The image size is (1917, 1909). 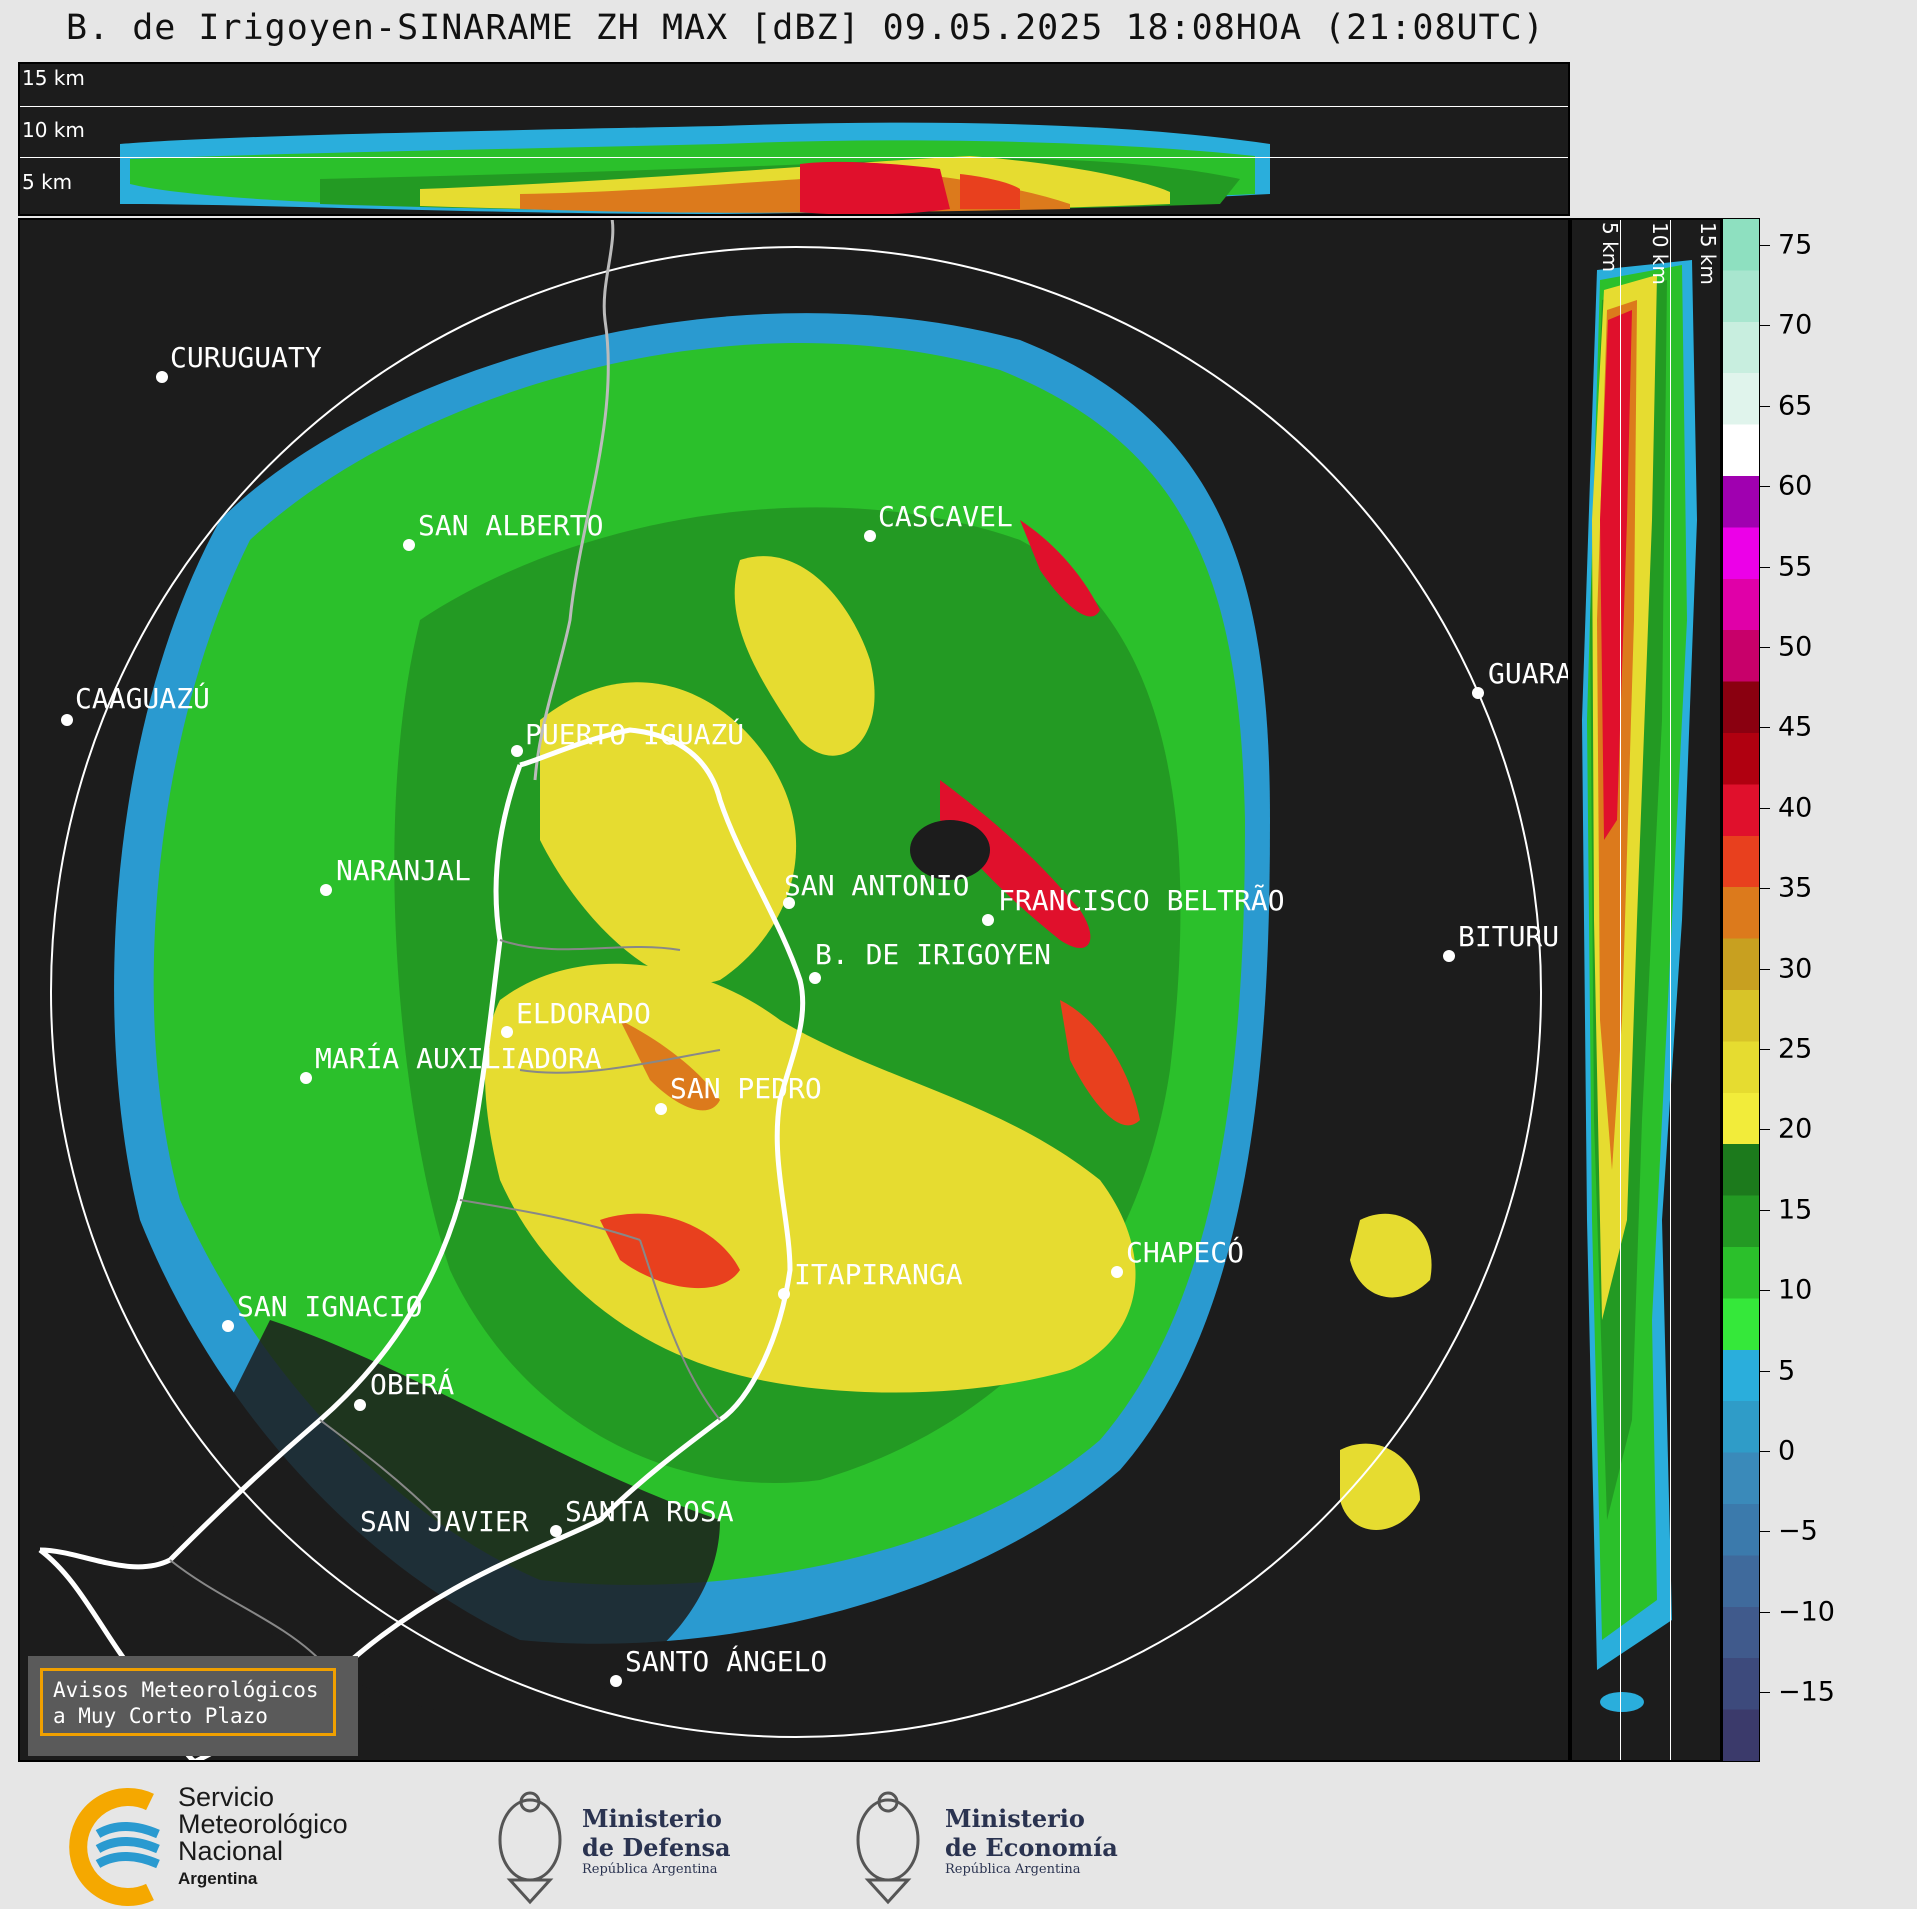 I want to click on city-label-san-antonio: SAN ANTONIO, so click(x=876, y=885).